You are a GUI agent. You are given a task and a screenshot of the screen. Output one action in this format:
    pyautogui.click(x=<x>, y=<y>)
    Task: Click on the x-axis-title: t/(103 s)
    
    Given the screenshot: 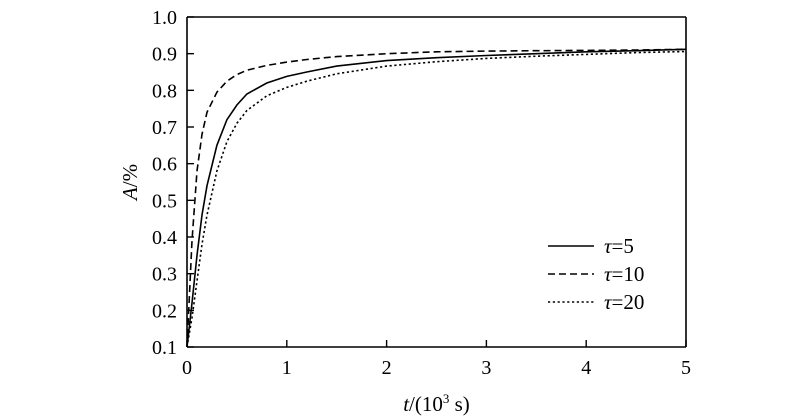 What is the action you would take?
    pyautogui.click(x=436, y=403)
    